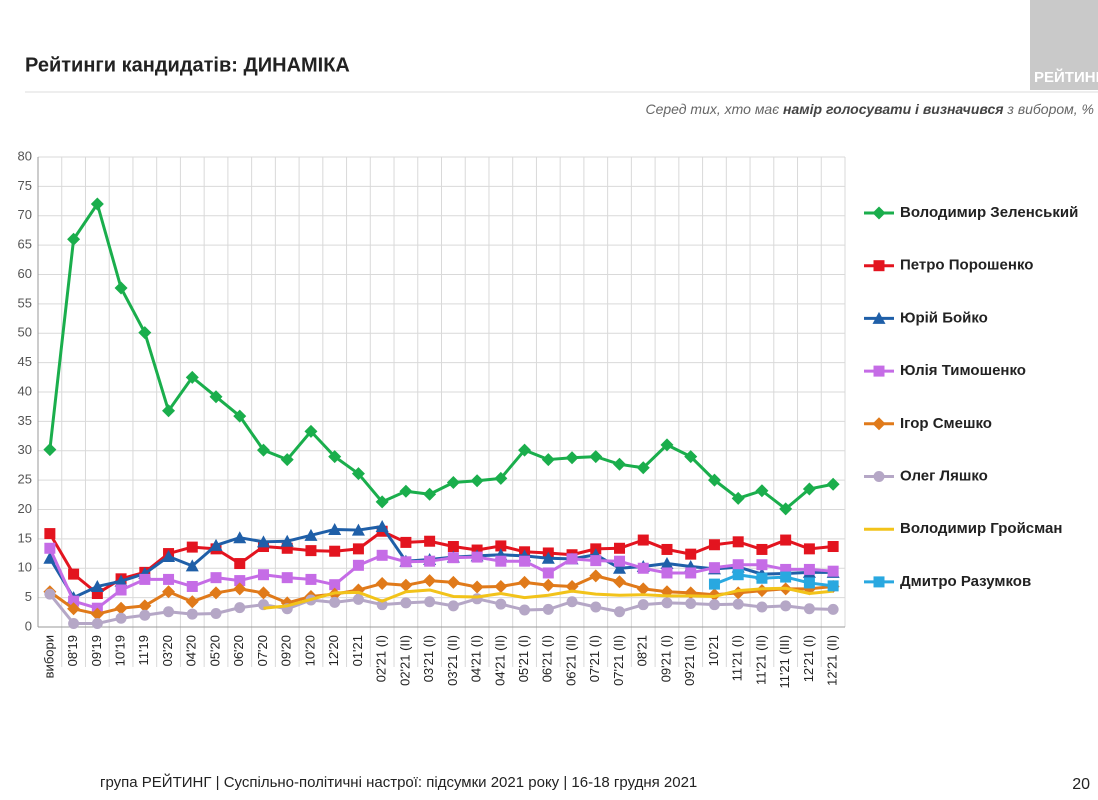 This screenshot has width=1098, height=800. What do you see at coordinates (25, 185) in the screenshot?
I see `y-tick-label: 75` at bounding box center [25, 185].